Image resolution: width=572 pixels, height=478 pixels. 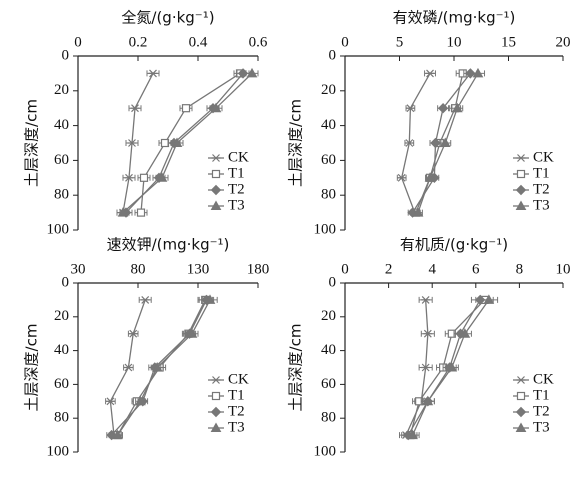 I want to click on x-tick-label: 8, so click(x=520, y=269).